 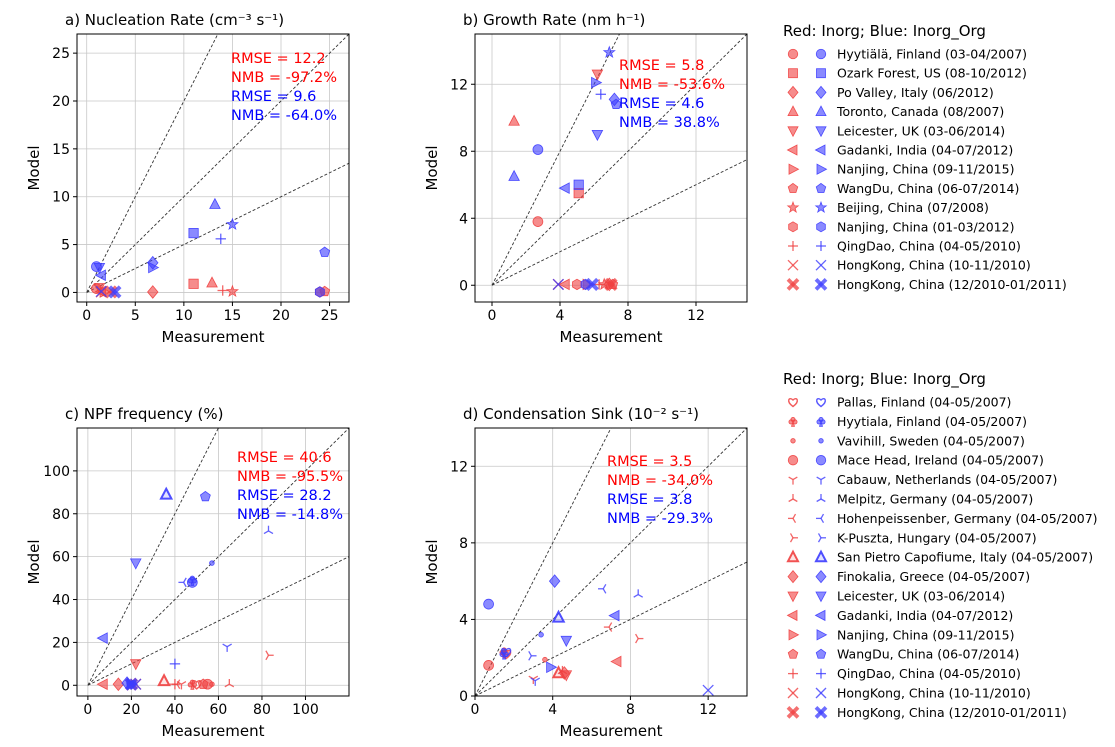 What do you see at coordinates (952, 712) in the screenshot?
I see `legend-label: HongKong, China (12/2010-01/2011)` at bounding box center [952, 712].